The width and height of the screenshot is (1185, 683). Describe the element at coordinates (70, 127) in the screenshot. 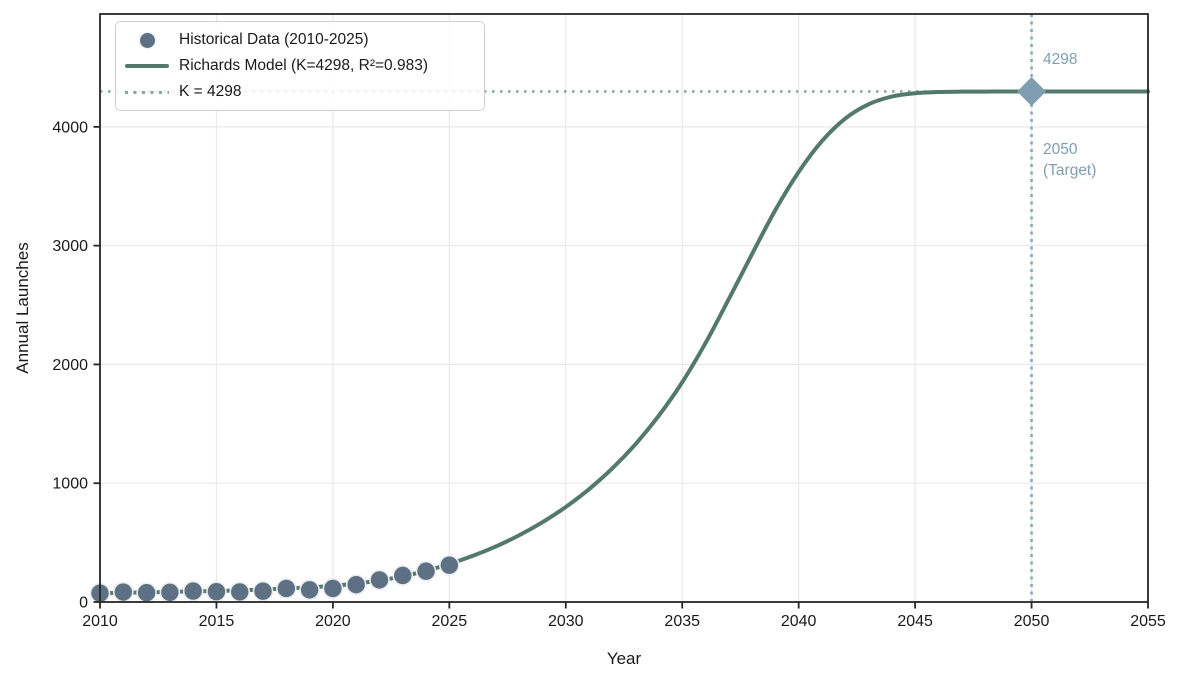

I see `y-tick-label: 4000` at that location.